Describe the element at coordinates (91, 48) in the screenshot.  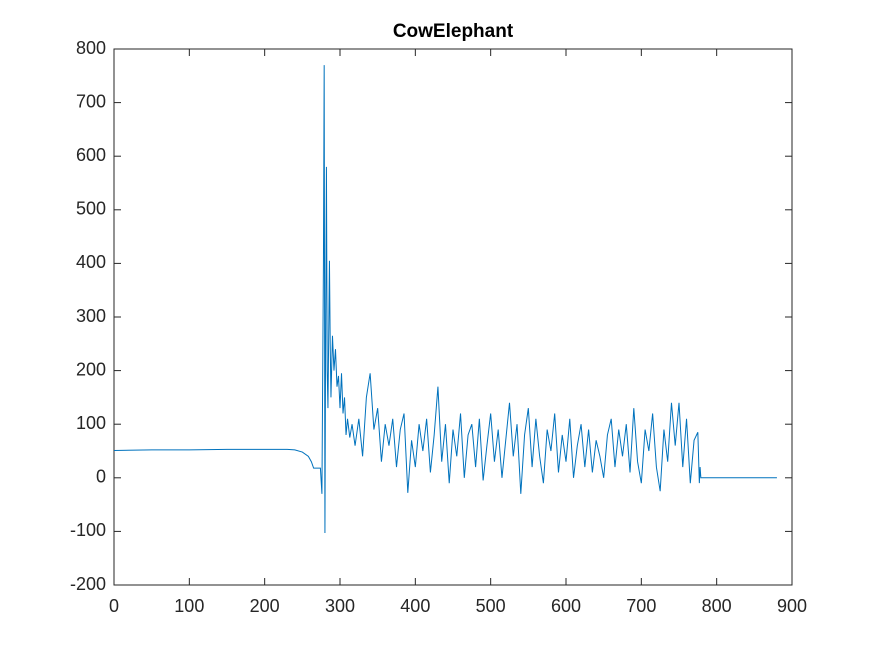
I see `y-tick-label: 800` at that location.